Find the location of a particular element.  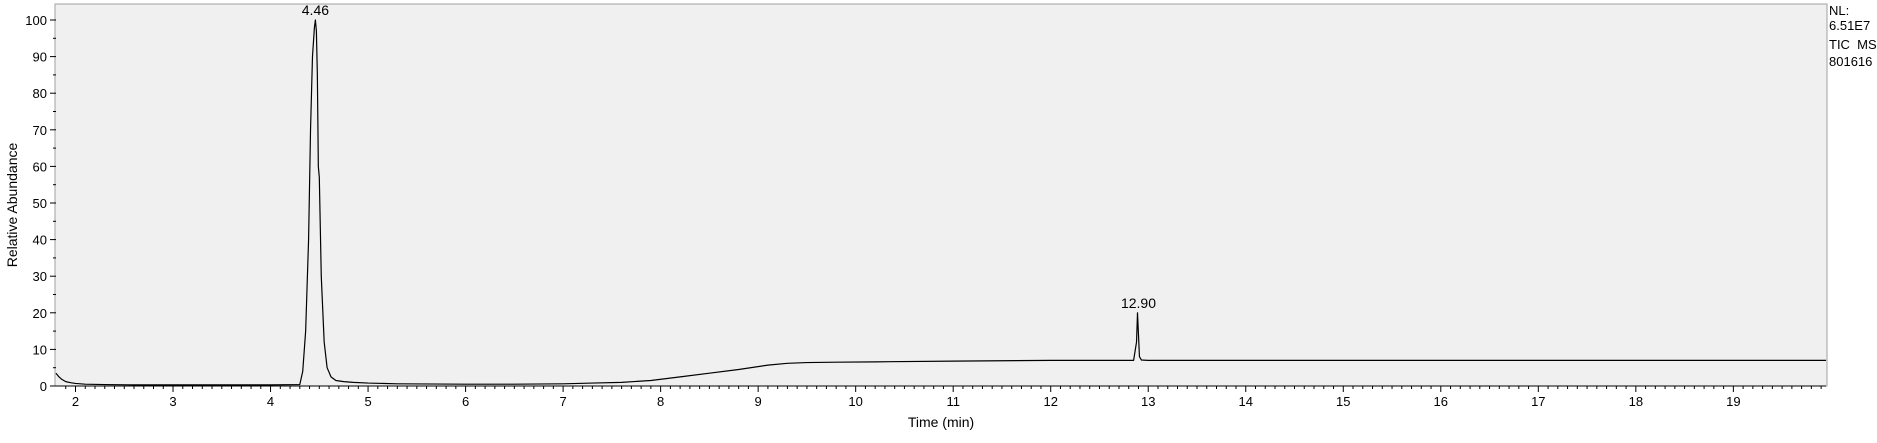

y-tick-label: 10 is located at coordinates (40, 349).